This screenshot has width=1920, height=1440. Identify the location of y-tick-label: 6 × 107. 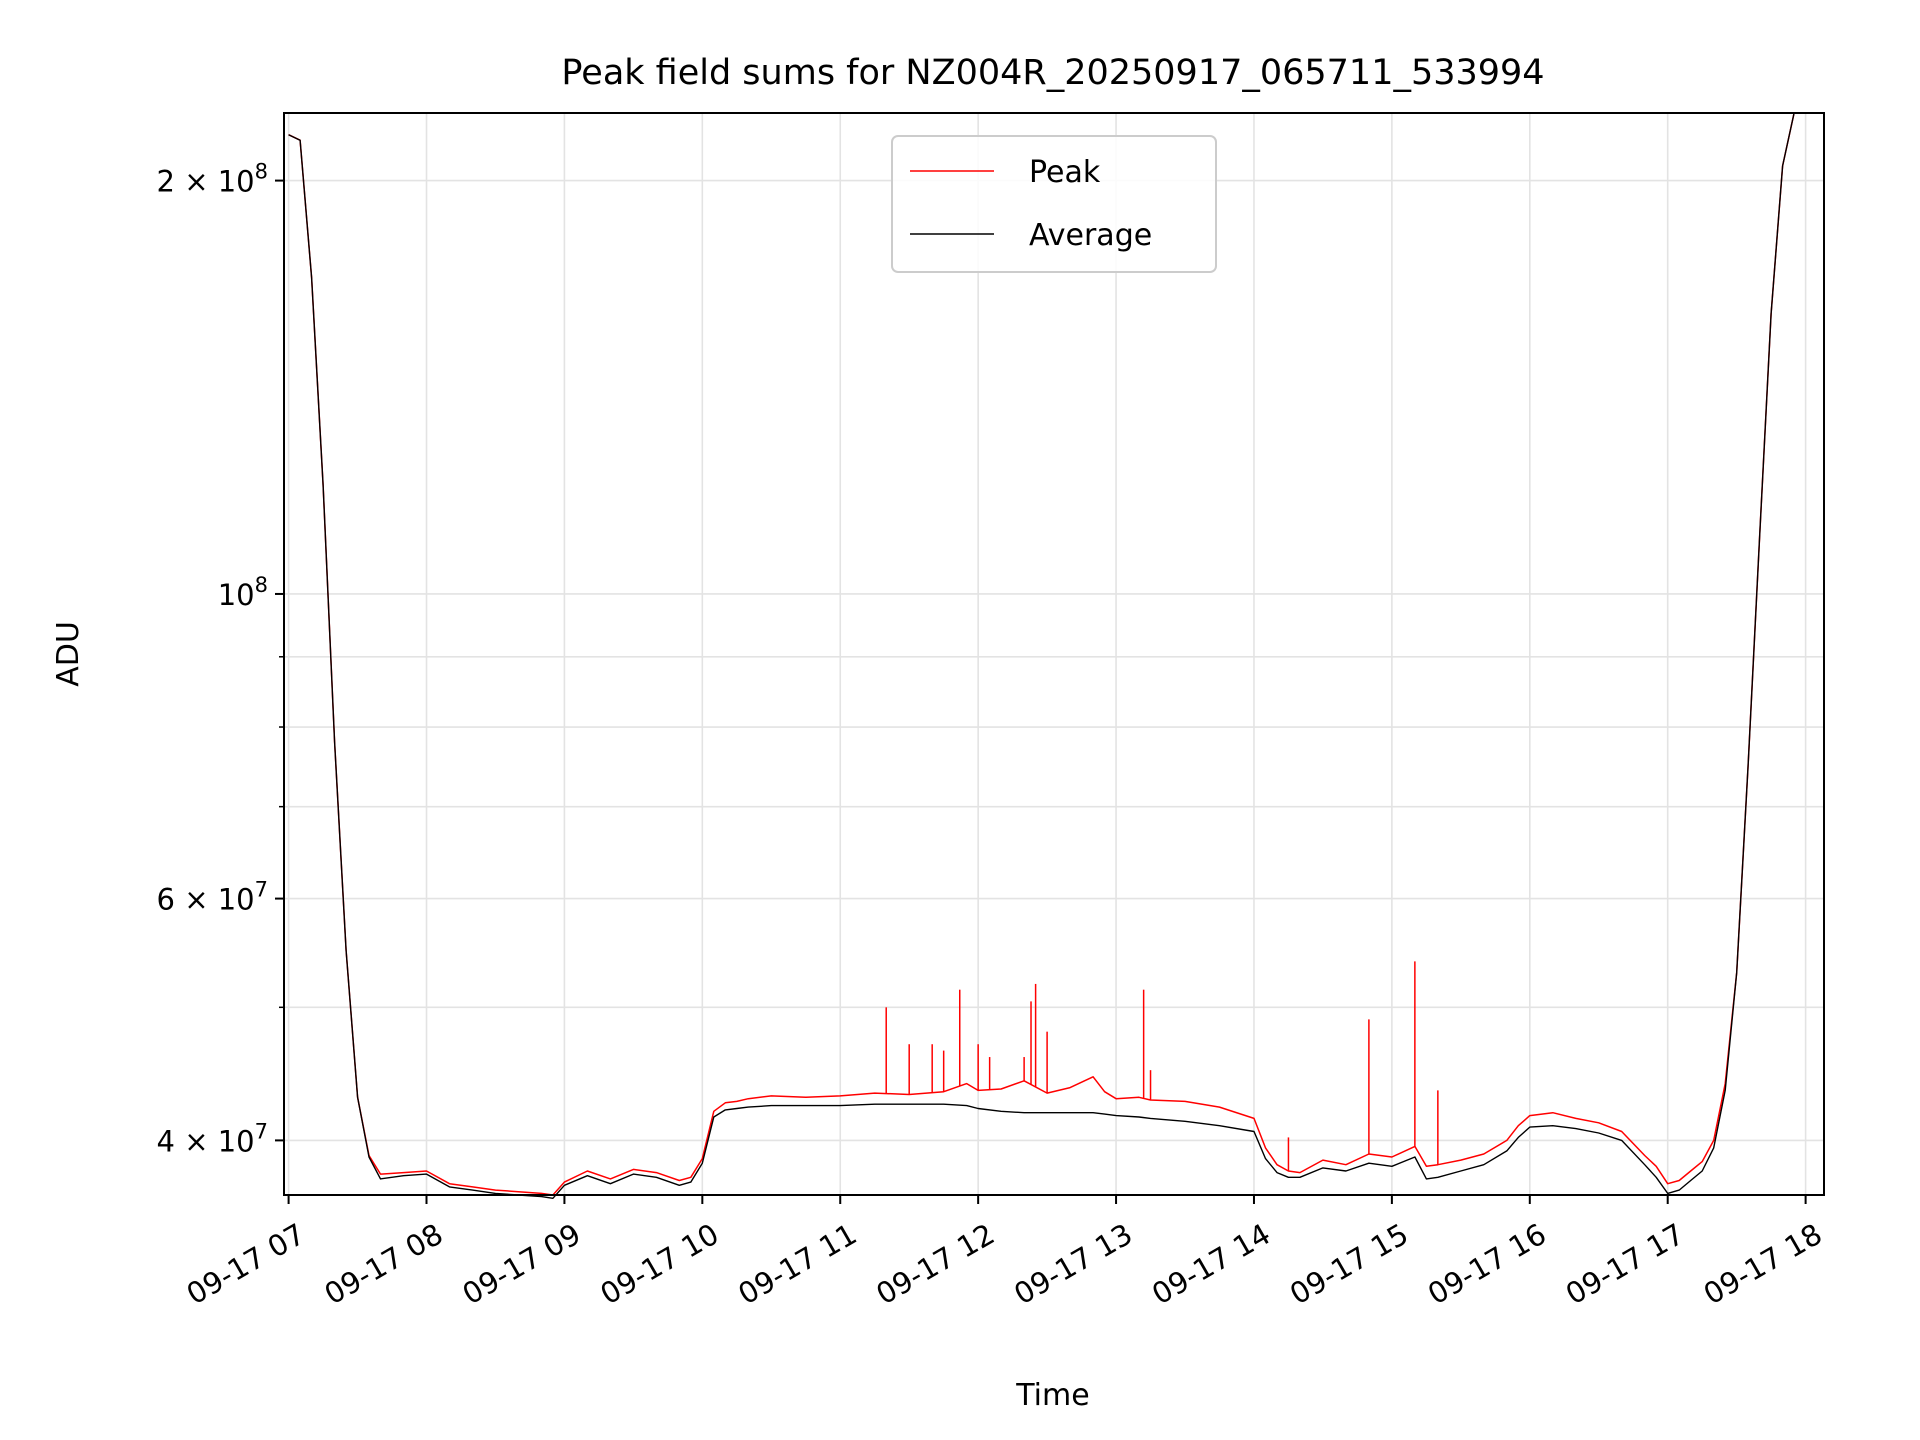
(212, 897).